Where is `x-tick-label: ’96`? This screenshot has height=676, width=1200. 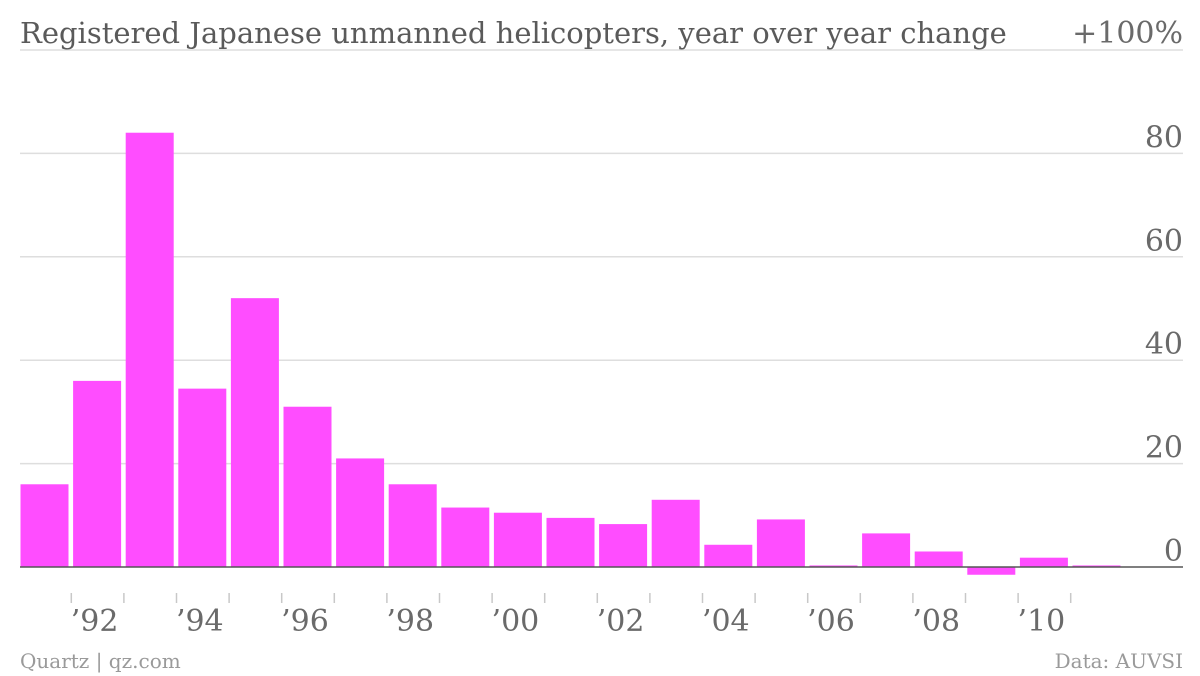 x-tick-label: ’96 is located at coordinates (305, 621).